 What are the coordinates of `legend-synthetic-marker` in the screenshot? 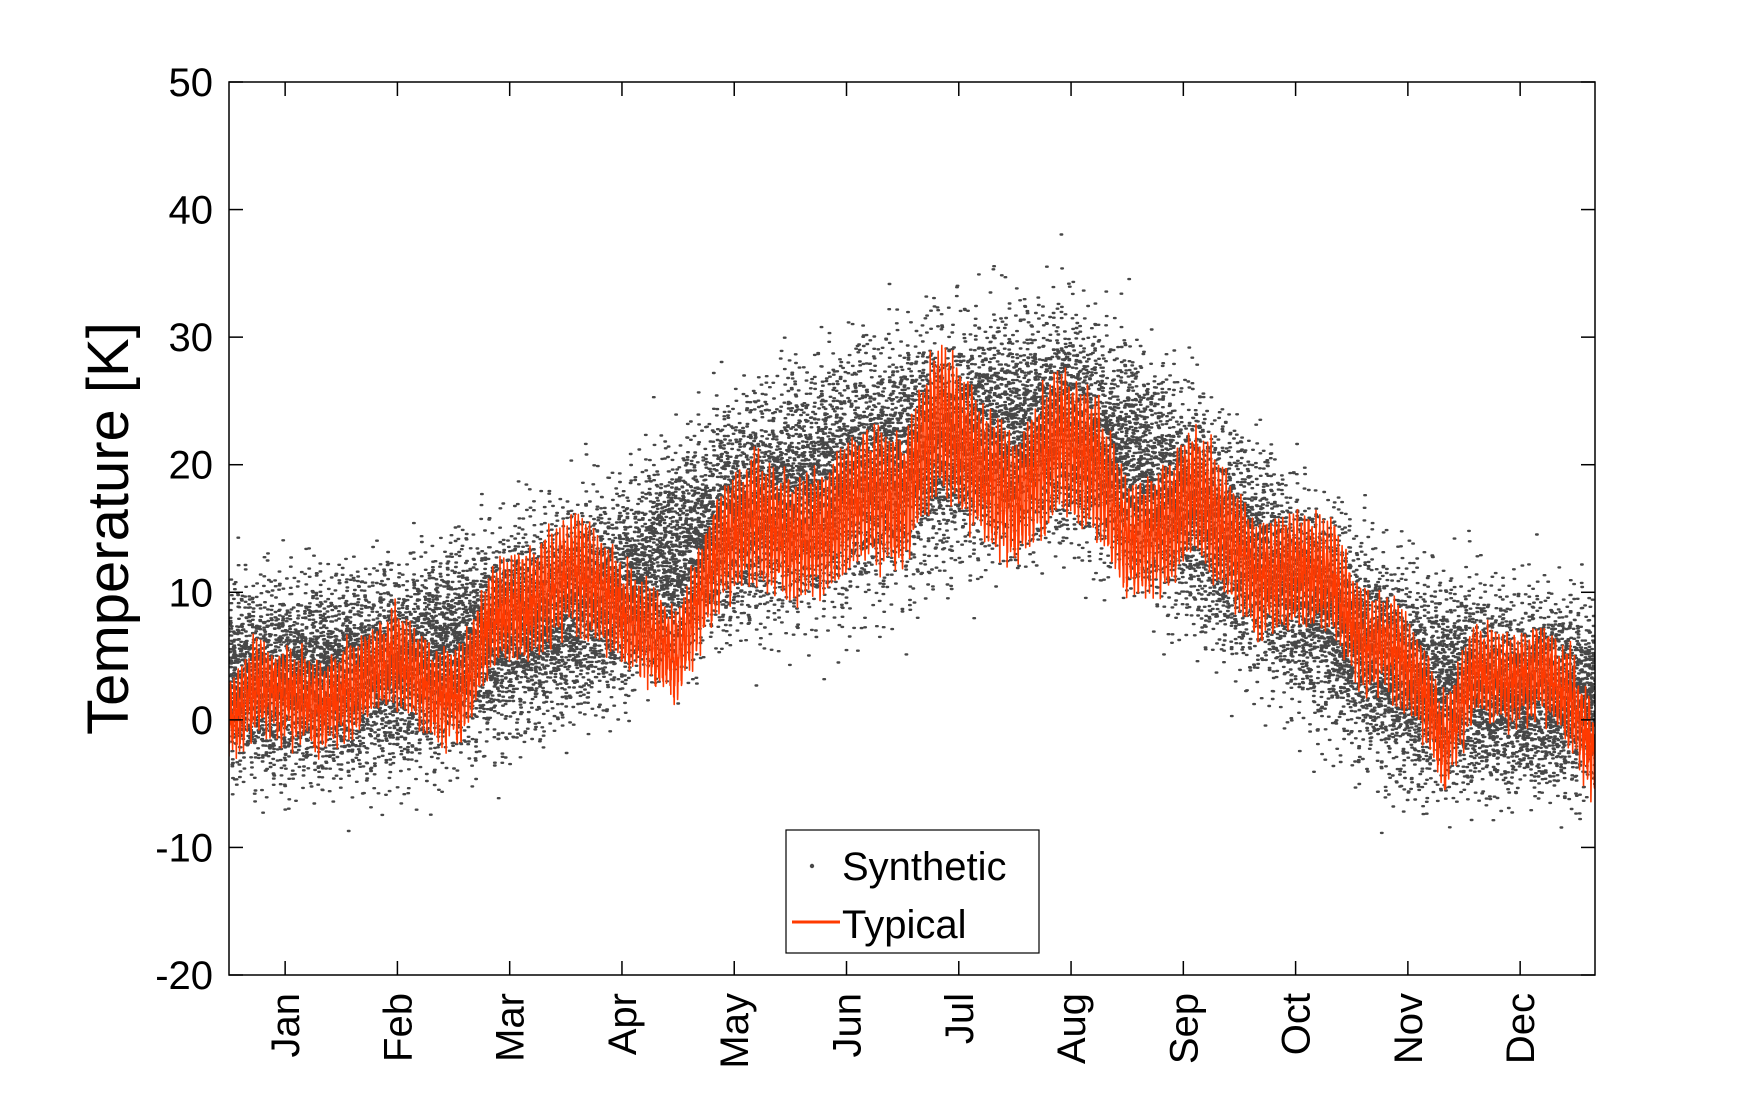 It's located at (812, 866).